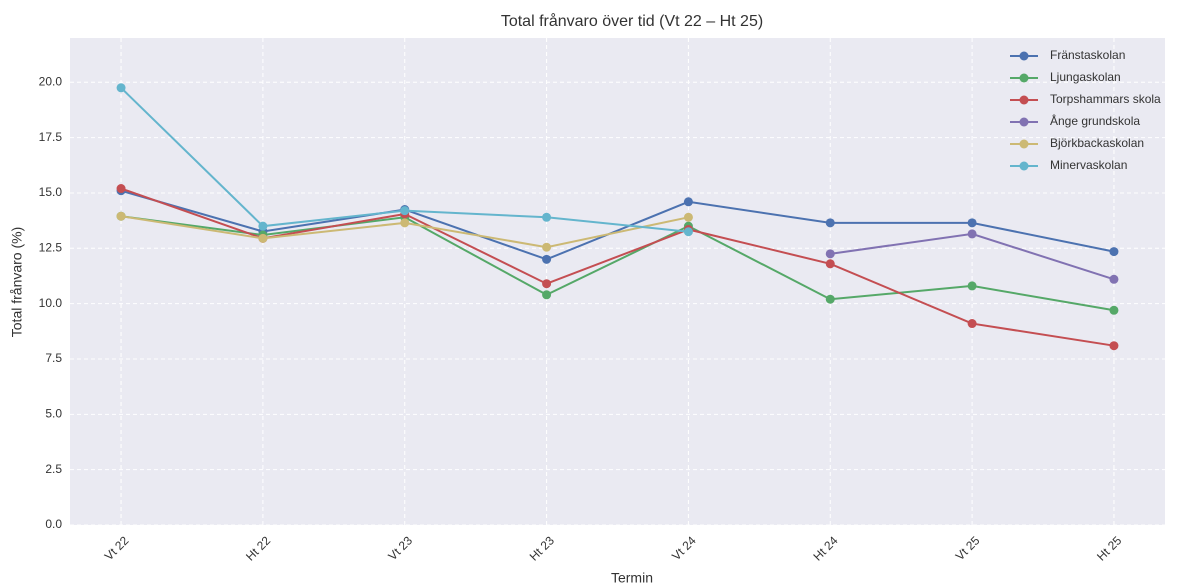 Image resolution: width=1188 pixels, height=588 pixels. What do you see at coordinates (542, 548) in the screenshot?
I see `x-tick-label: Ht 23` at bounding box center [542, 548].